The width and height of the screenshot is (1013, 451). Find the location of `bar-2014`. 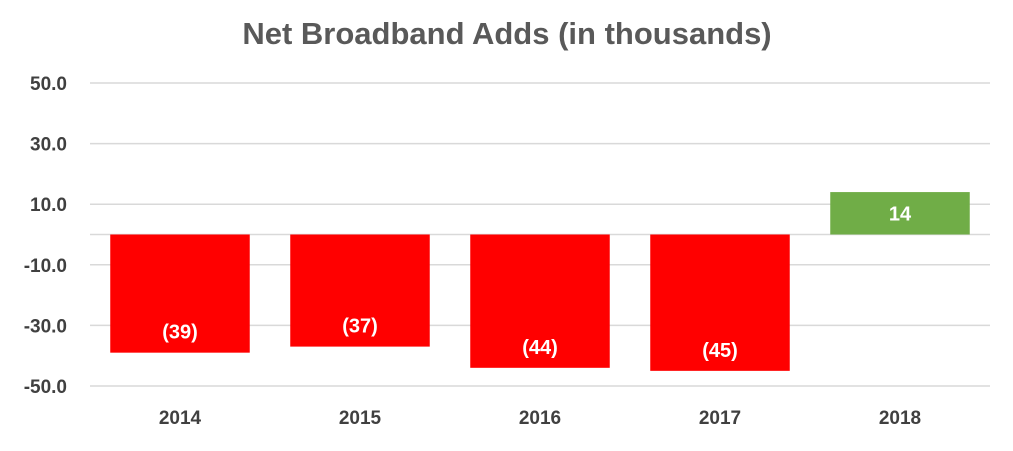

bar-2014 is located at coordinates (180, 293).